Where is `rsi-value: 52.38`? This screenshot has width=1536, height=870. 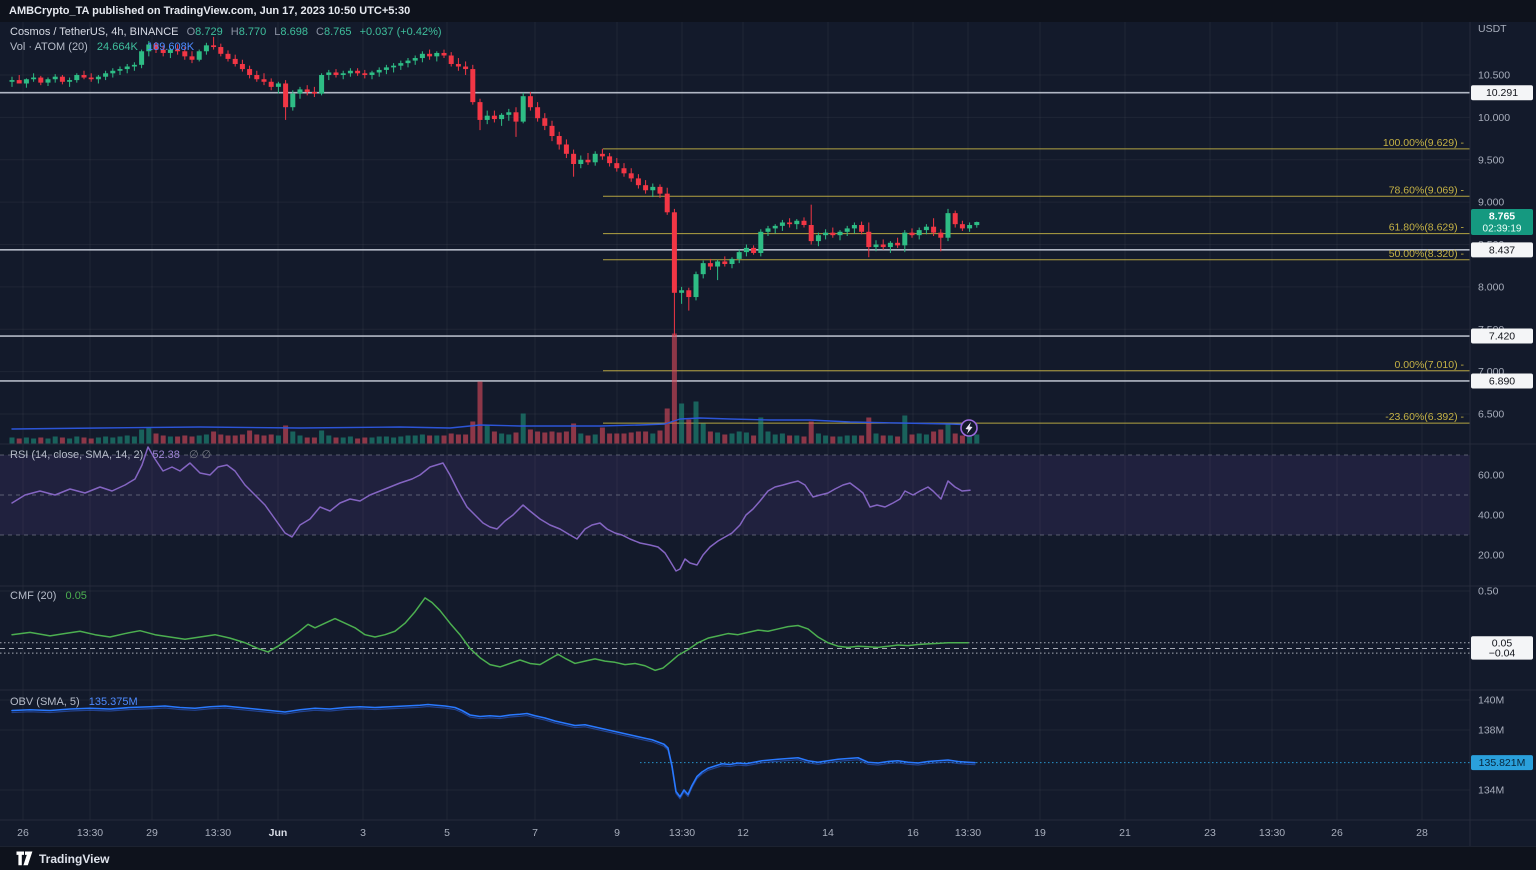
rsi-value: 52.38 is located at coordinates (166, 455).